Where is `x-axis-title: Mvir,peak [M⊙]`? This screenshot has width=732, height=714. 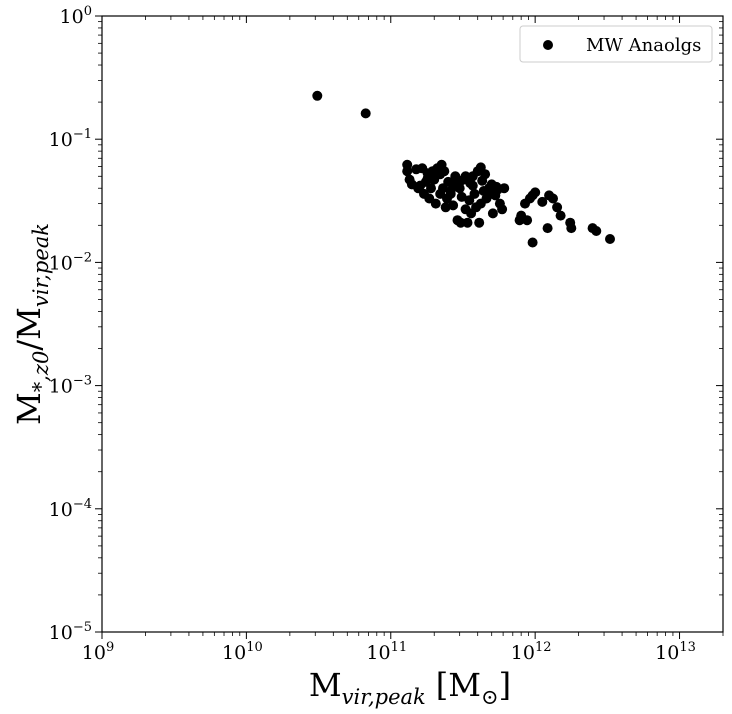
x-axis-title: Mvir,peak [M⊙] is located at coordinates (410, 687).